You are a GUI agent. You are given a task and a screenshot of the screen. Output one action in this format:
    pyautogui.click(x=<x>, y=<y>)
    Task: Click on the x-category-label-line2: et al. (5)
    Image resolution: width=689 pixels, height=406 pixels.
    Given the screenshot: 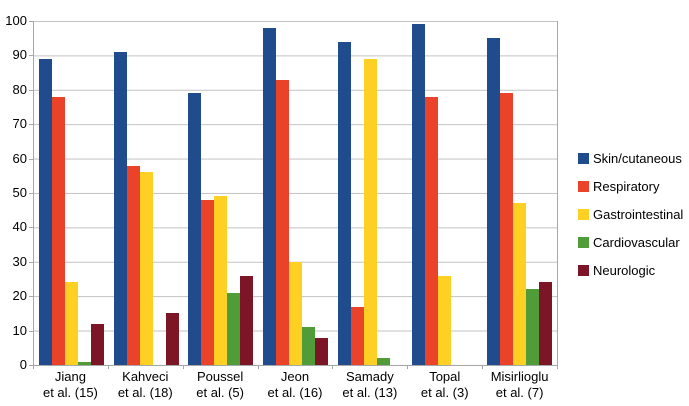 What is the action you would take?
    pyautogui.click(x=220, y=392)
    